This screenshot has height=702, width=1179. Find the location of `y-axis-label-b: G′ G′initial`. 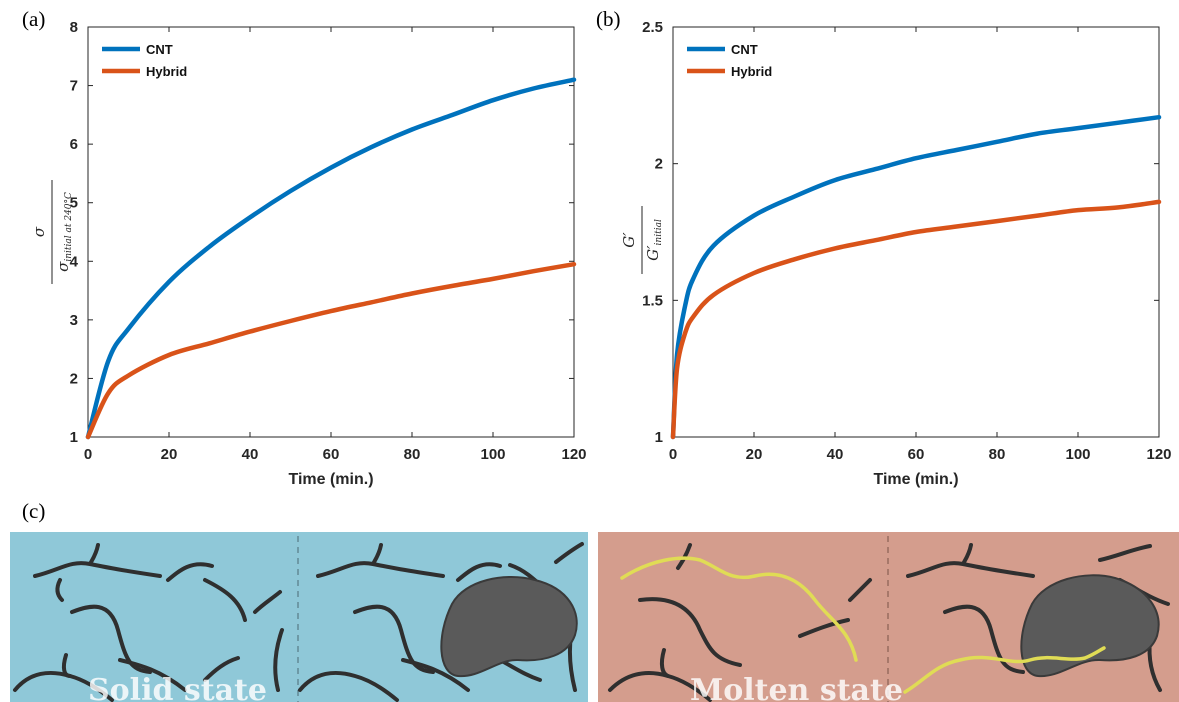

y-axis-label-b: G′ G′initial is located at coordinates (642, 240).